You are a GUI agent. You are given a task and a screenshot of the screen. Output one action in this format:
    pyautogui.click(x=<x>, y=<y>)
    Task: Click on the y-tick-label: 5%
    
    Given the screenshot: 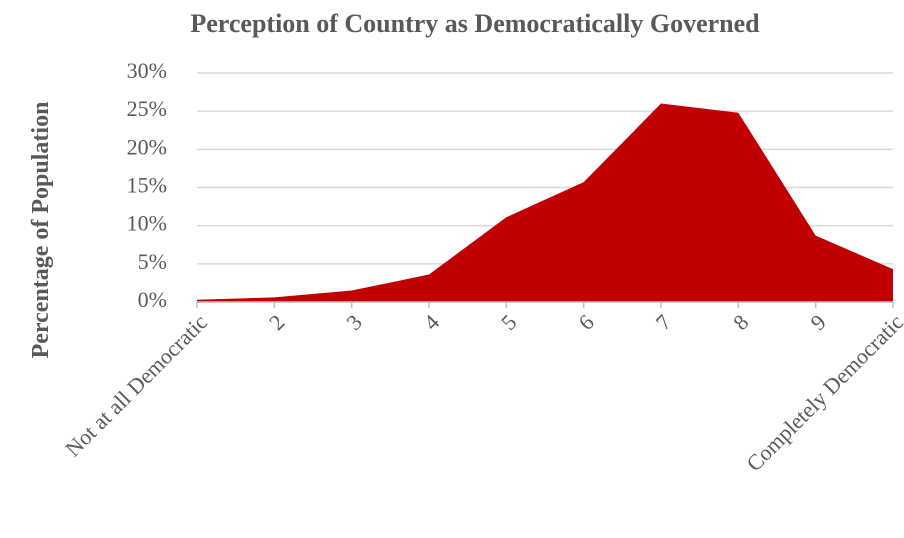 What is the action you would take?
    pyautogui.click(x=152, y=261)
    